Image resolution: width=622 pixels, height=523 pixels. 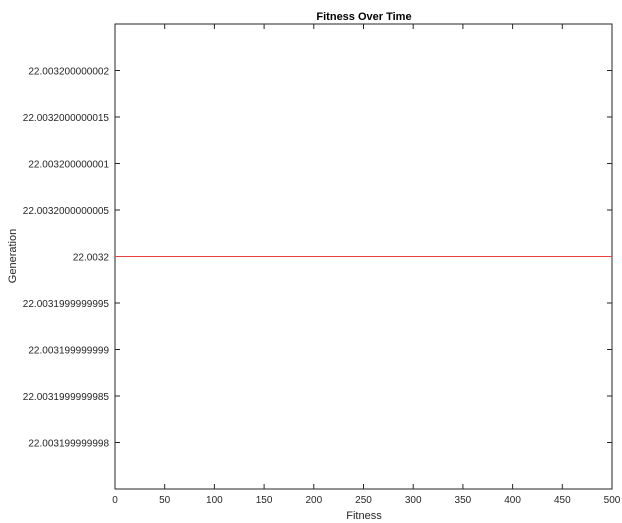 I want to click on y-tick-label: 22.0032, so click(x=91, y=258).